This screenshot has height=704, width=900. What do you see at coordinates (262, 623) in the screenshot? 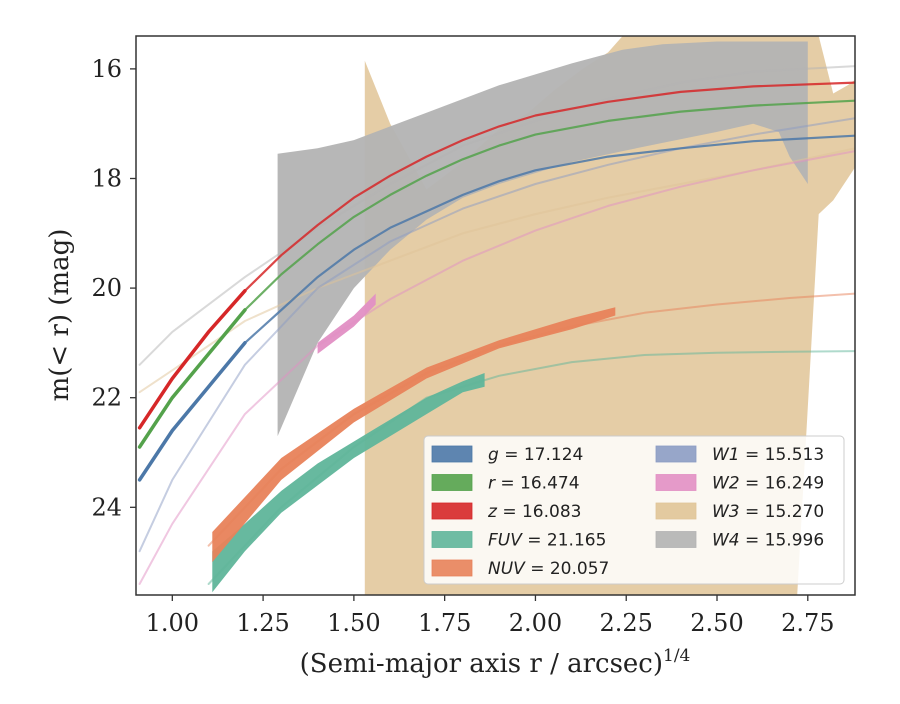
I see `x-tick-label: 1.25` at bounding box center [262, 623].